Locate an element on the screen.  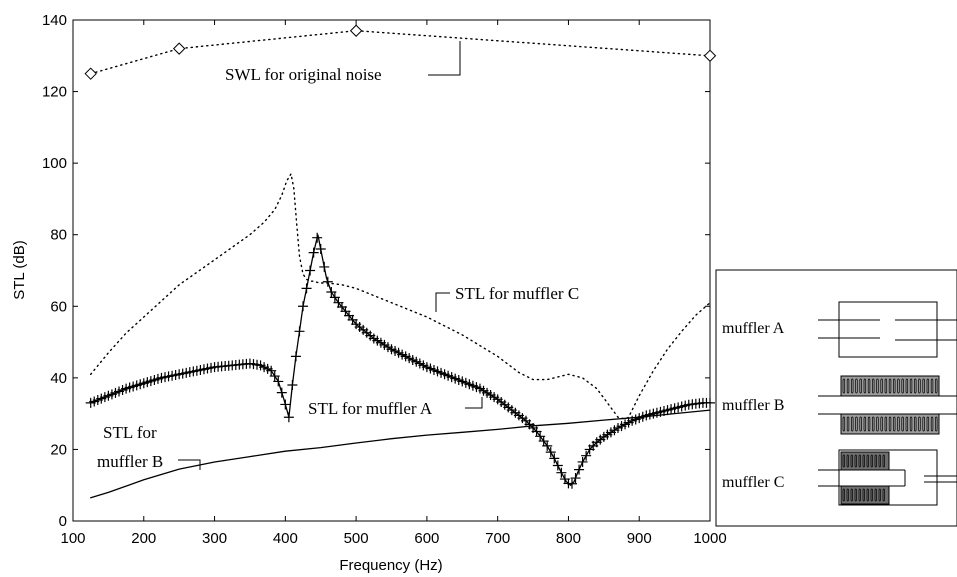
y-tick-label: 100 is located at coordinates (54, 163).